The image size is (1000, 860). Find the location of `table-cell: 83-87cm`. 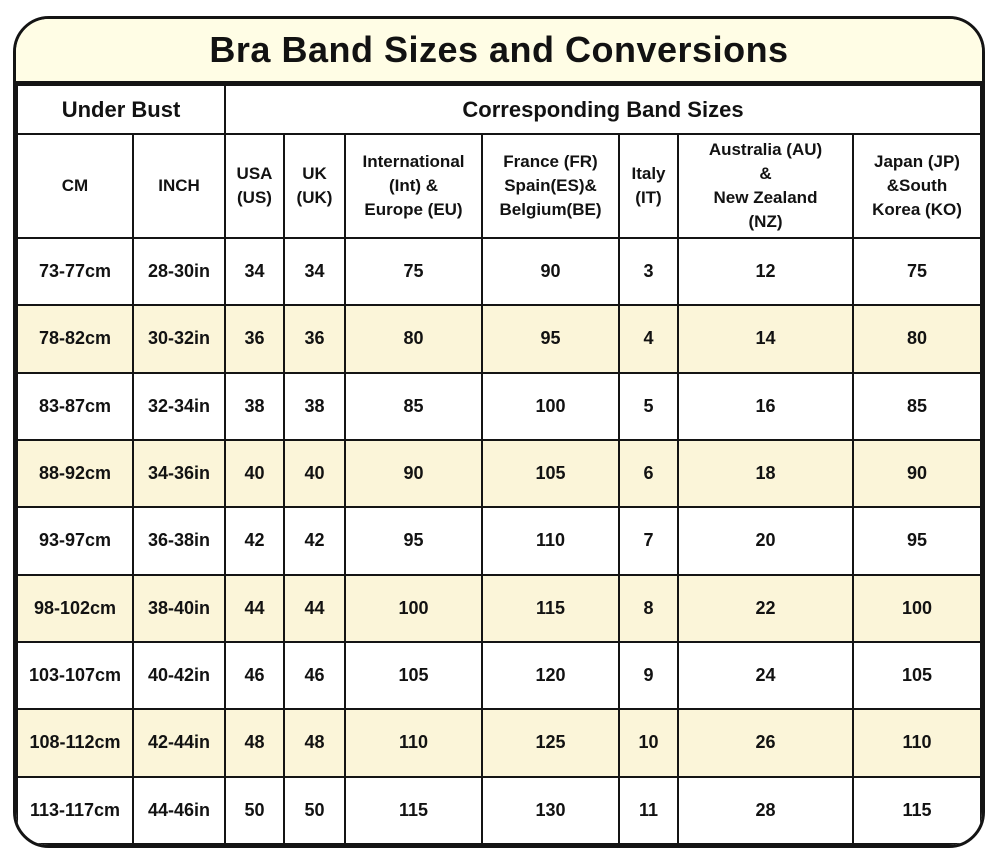

table-cell: 83-87cm is located at coordinates (75, 406).